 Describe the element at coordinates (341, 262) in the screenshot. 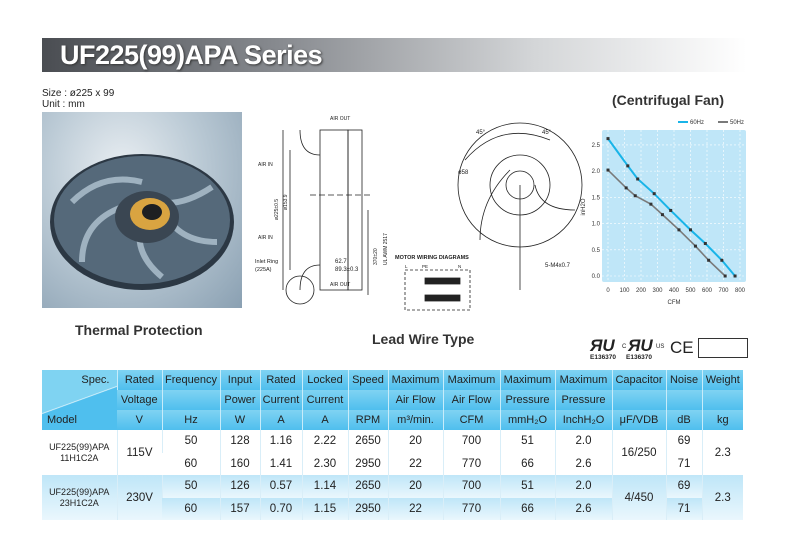

I see `dim-62: 62.7` at that location.